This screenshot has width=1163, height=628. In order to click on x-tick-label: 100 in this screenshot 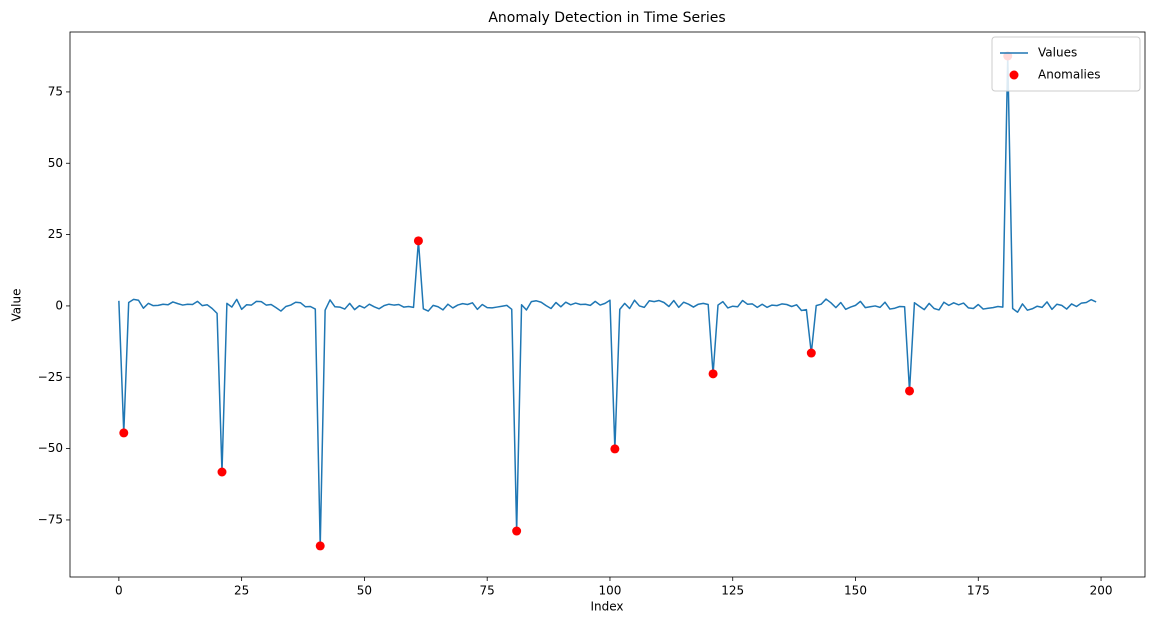, I will do `click(610, 591)`.